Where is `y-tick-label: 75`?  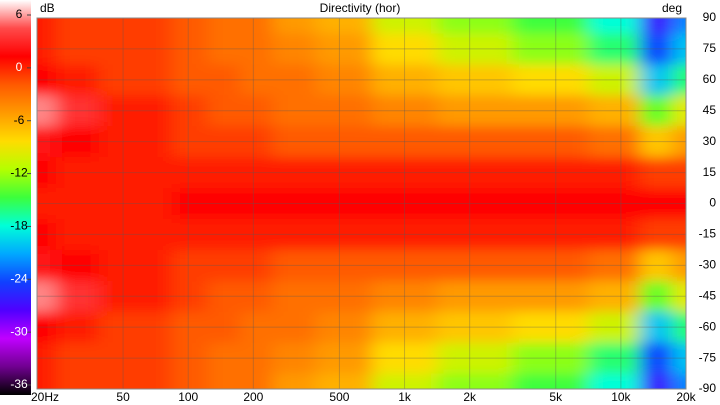
y-tick-label: 75 is located at coordinates (710, 48).